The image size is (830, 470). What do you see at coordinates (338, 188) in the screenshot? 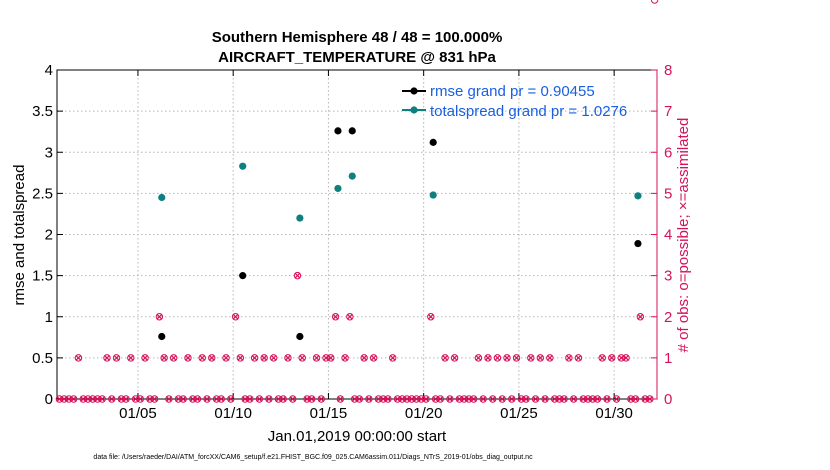
I see `totalspread-point` at bounding box center [338, 188].